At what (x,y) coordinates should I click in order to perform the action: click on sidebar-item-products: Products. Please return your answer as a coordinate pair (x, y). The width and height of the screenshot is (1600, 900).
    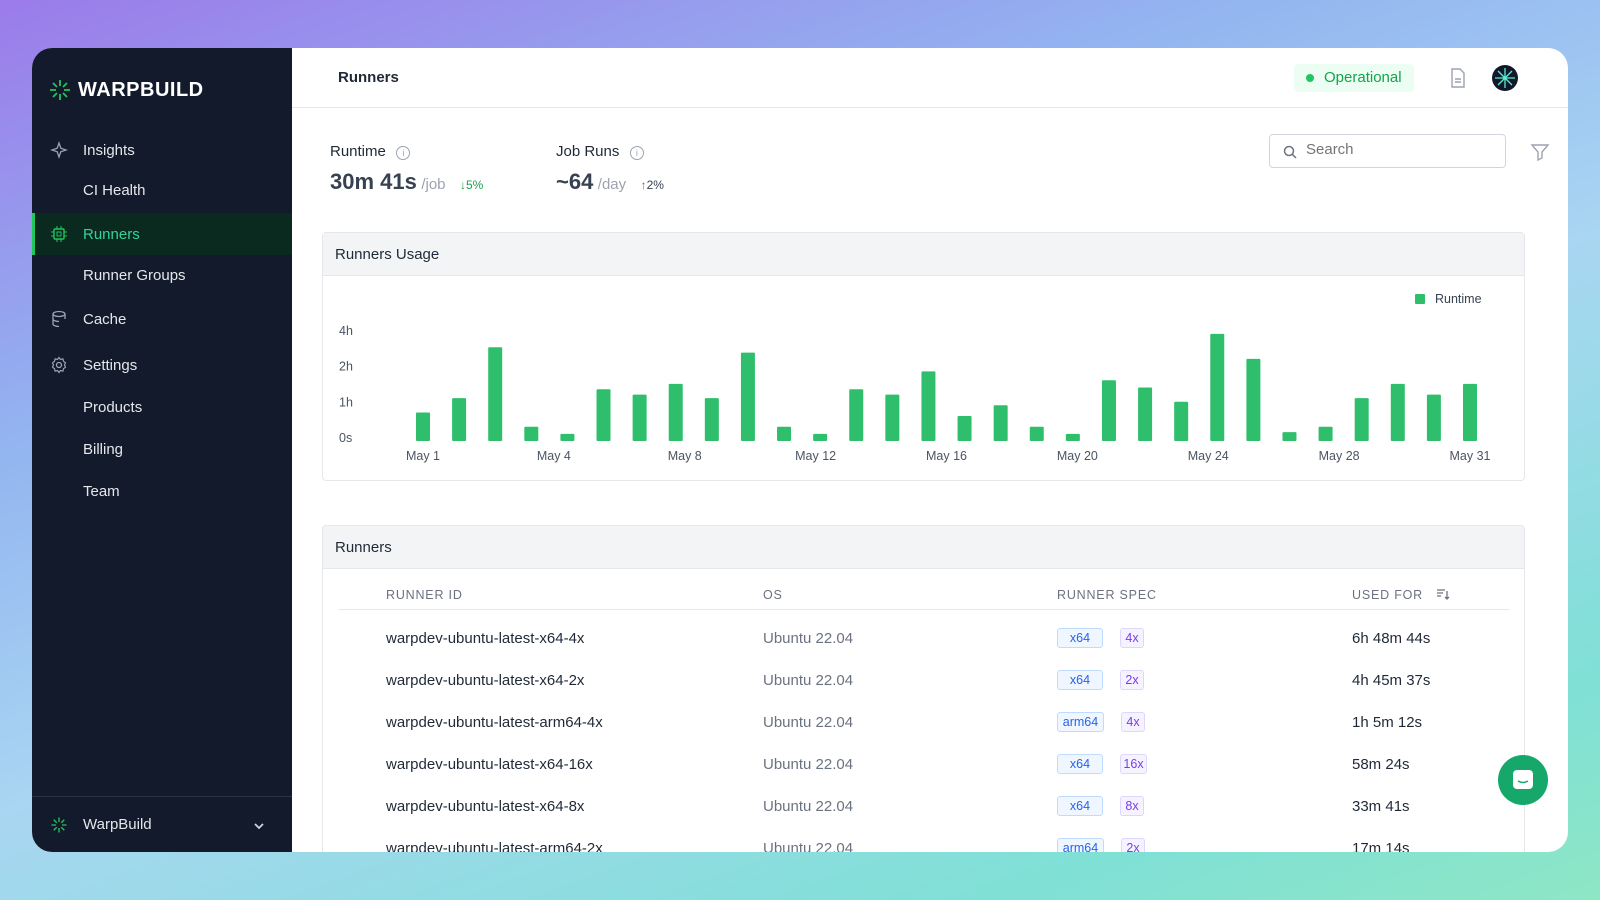
    Looking at the image, I should click on (162, 407).